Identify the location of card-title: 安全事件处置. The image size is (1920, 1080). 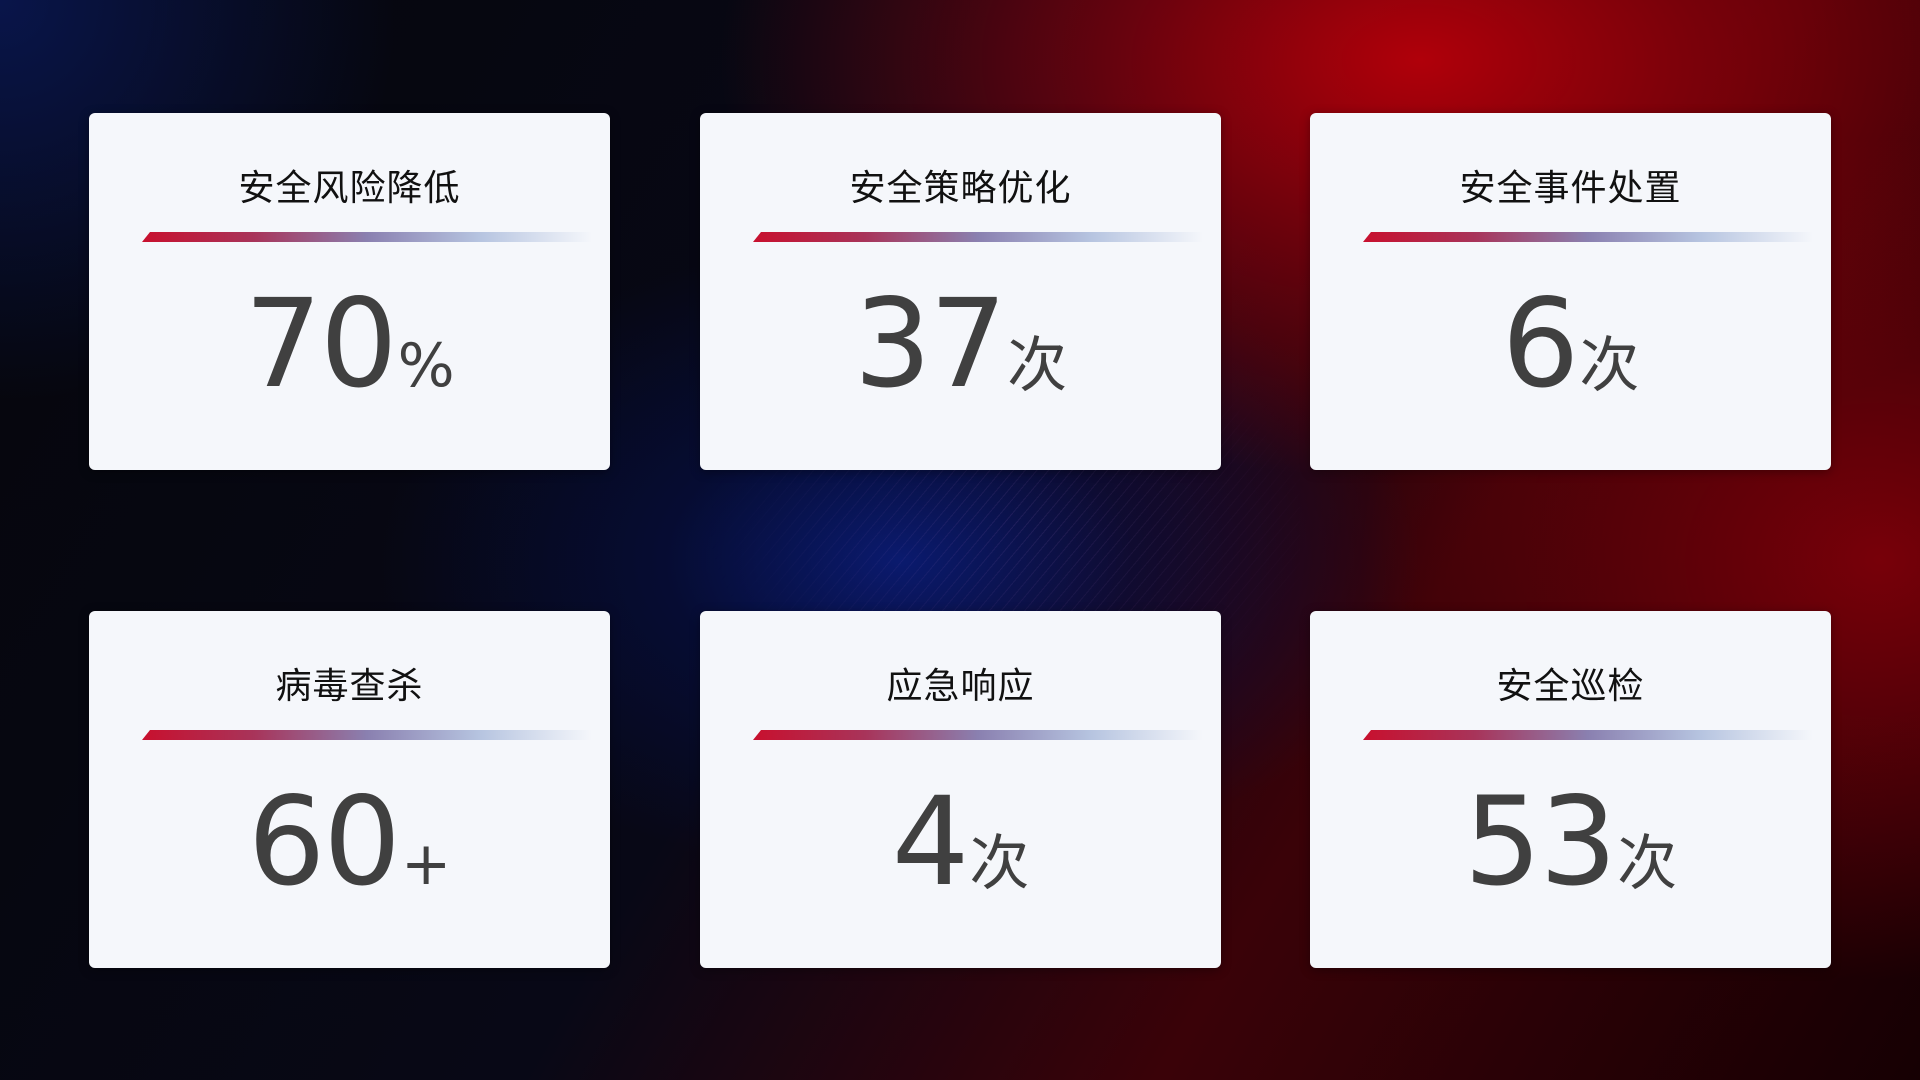
(1570, 188).